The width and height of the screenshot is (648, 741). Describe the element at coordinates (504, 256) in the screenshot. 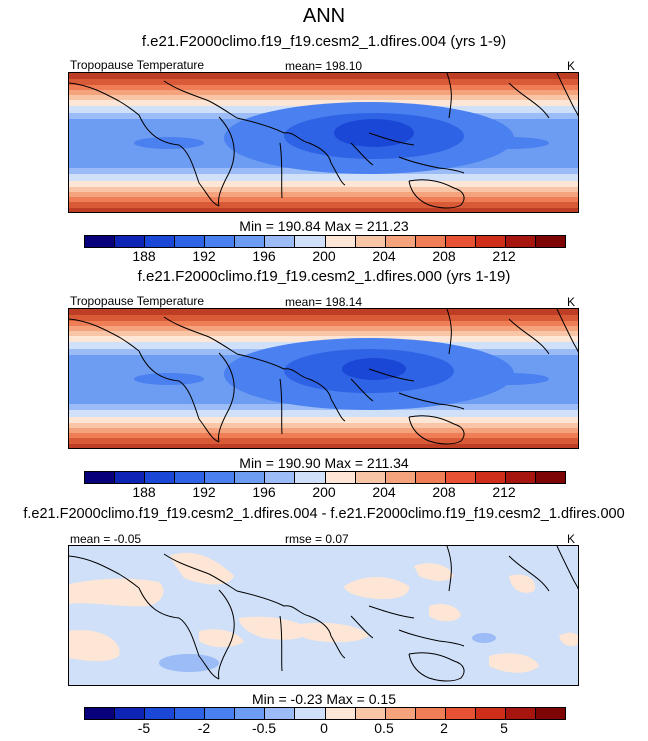

I see `panel1-cbar-tick: 212` at that location.